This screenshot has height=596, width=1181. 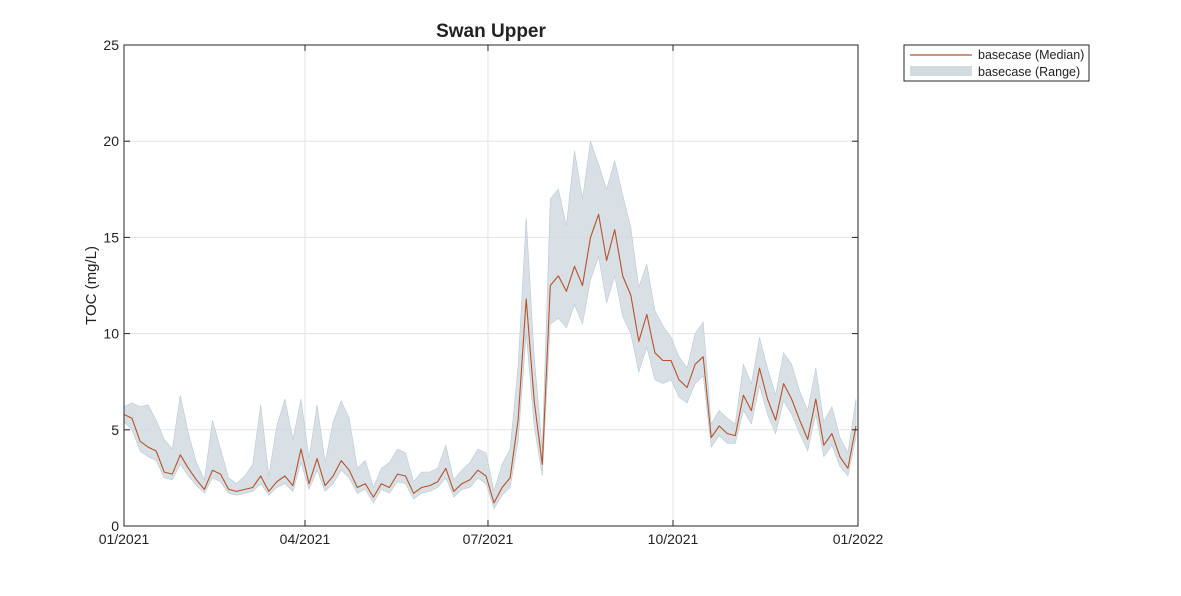 What do you see at coordinates (1029, 72) in the screenshot?
I see `legend-range-label: basecase (Range)` at bounding box center [1029, 72].